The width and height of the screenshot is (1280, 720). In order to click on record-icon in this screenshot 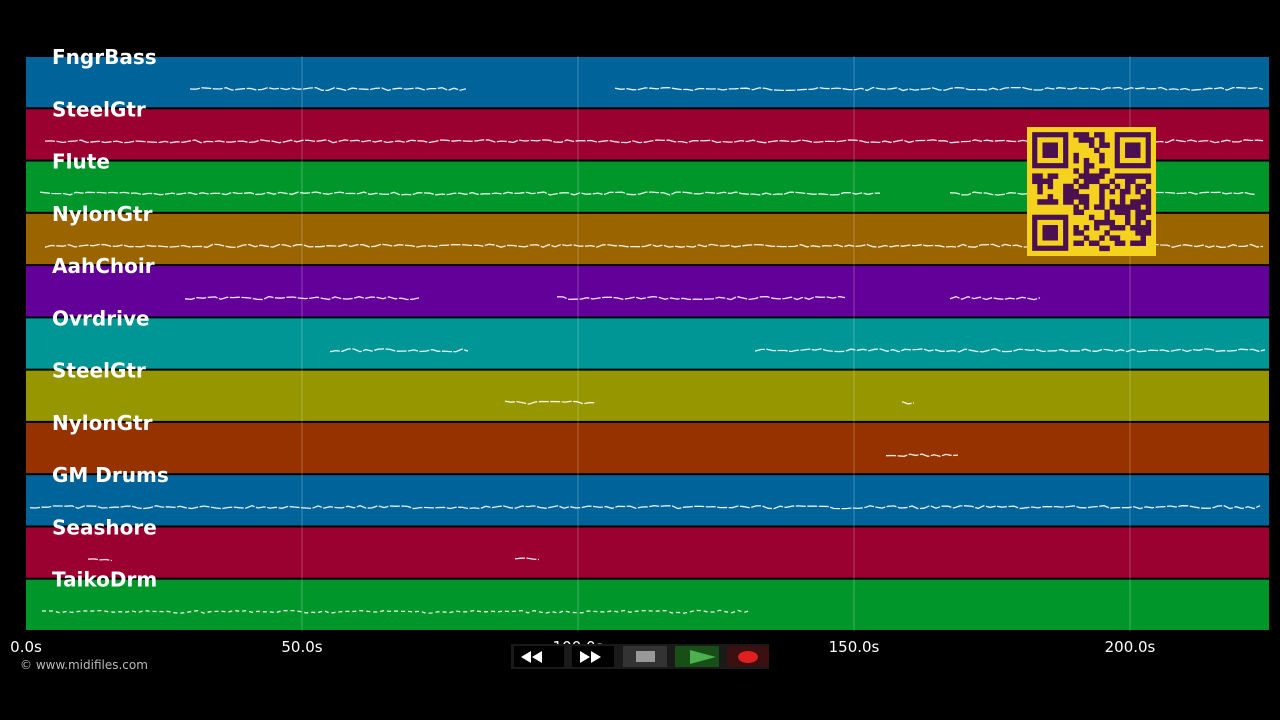, I will do `click(748, 657)`.